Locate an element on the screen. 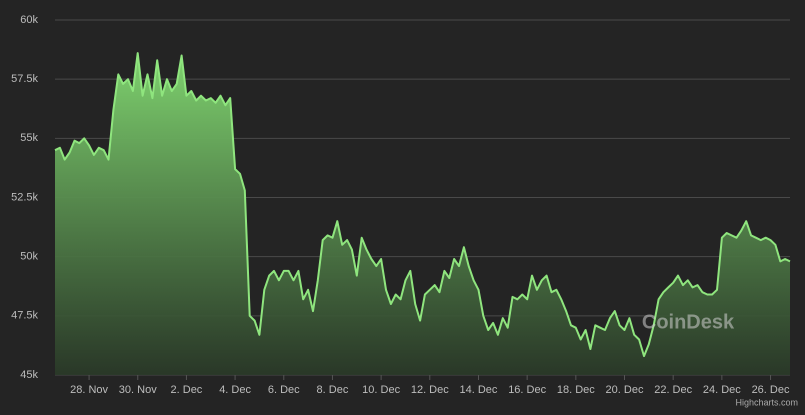 This screenshot has width=805, height=415. x-tick-label: 30. Nov is located at coordinates (138, 390).